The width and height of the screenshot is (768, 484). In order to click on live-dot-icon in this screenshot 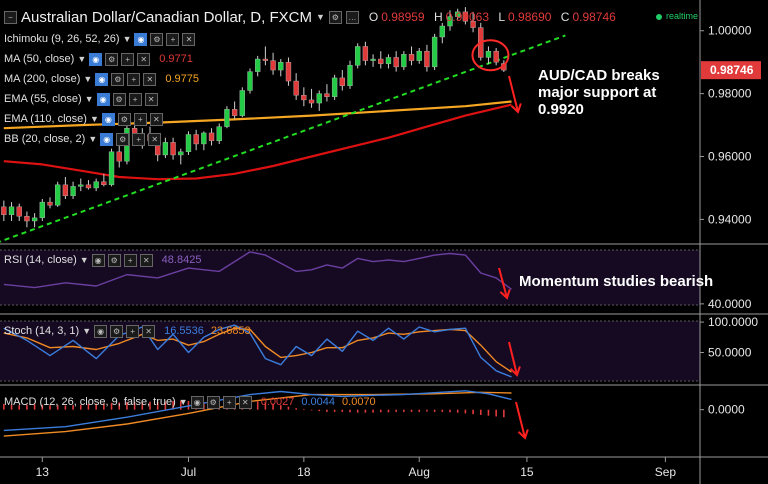, I will do `click(659, 16)`.